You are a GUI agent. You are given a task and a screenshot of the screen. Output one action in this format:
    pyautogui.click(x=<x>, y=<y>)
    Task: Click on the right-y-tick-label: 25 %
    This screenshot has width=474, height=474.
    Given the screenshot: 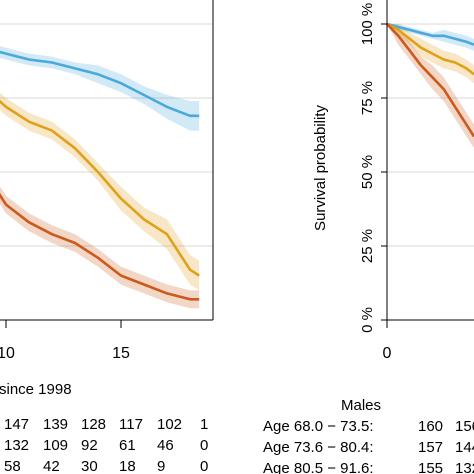 What is the action you would take?
    pyautogui.click(x=367, y=246)
    